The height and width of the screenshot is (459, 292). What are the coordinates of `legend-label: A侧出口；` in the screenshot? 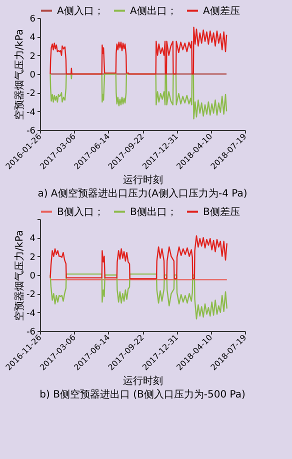 It's located at (153, 10).